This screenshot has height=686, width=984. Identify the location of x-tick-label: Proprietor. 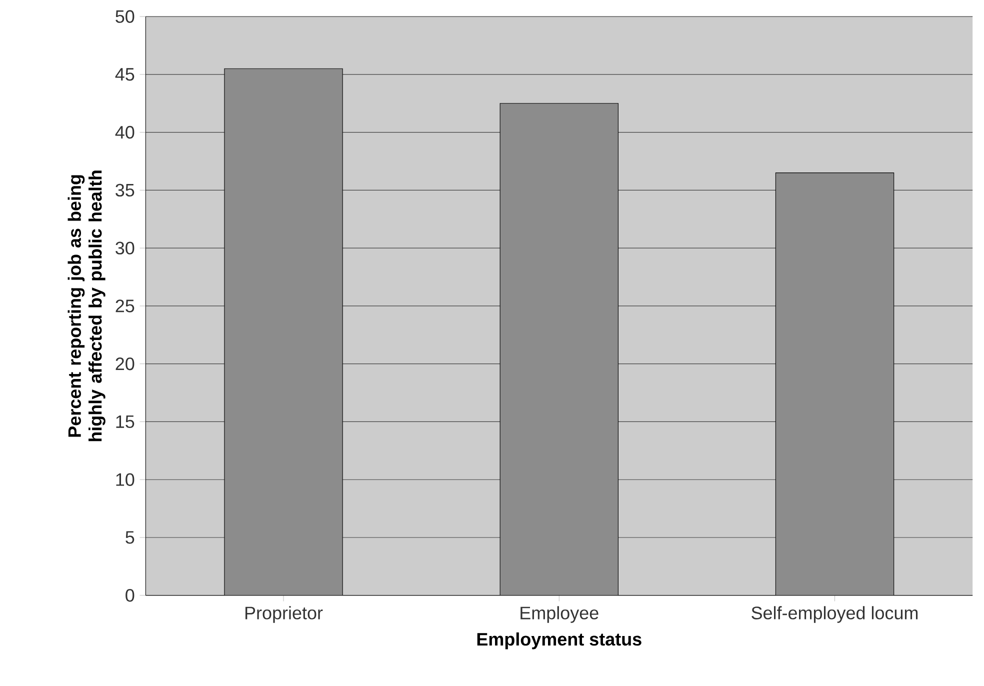
(284, 614).